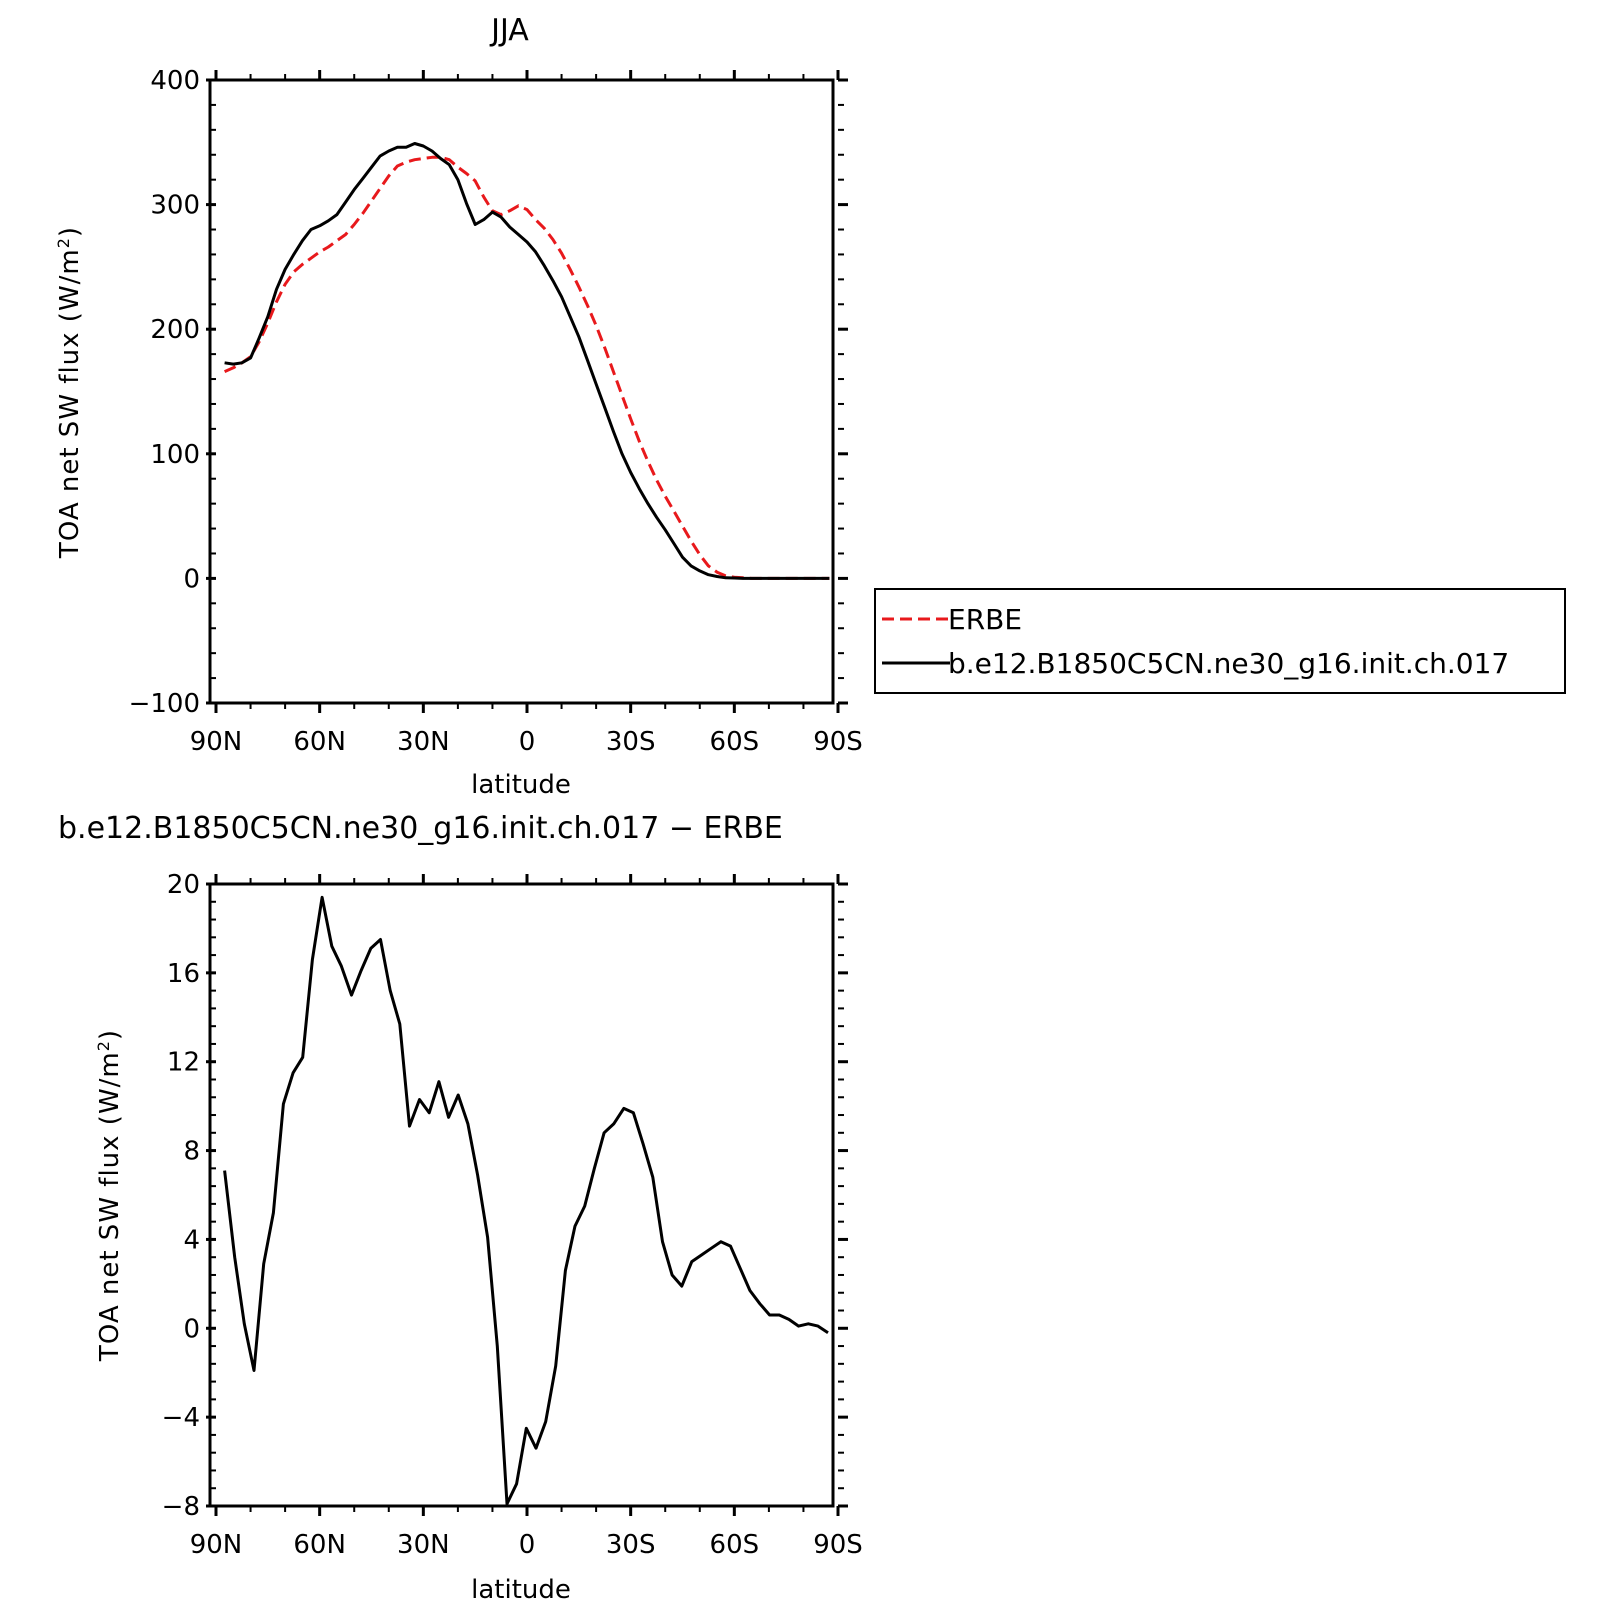  I want to click on y-tick-label: 12, so click(183, 1063).